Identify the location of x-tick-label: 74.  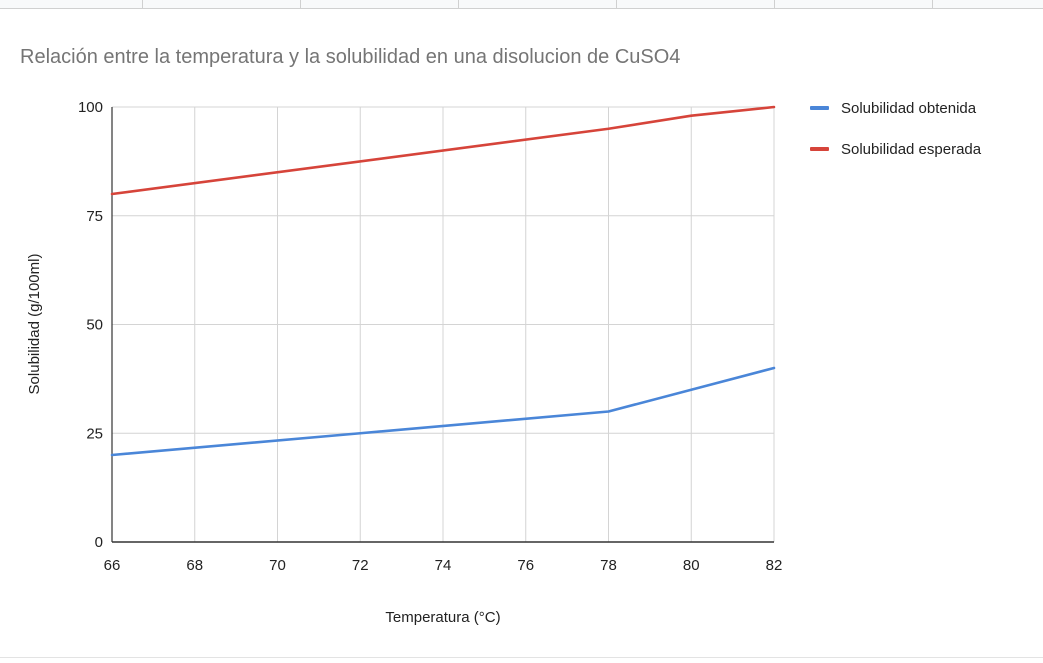
(443, 565).